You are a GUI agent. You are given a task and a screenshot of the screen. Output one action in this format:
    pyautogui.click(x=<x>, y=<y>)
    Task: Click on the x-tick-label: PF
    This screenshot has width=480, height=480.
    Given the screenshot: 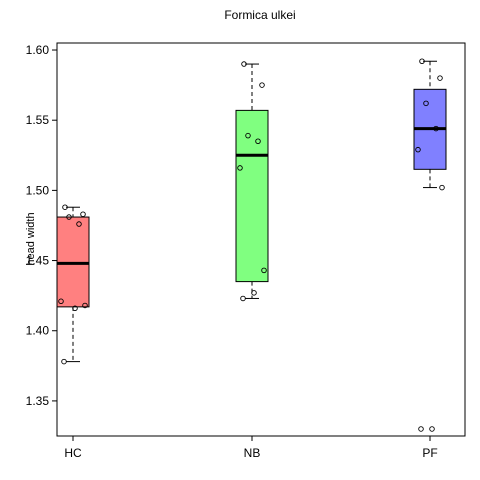 What is the action you would take?
    pyautogui.click(x=429, y=453)
    